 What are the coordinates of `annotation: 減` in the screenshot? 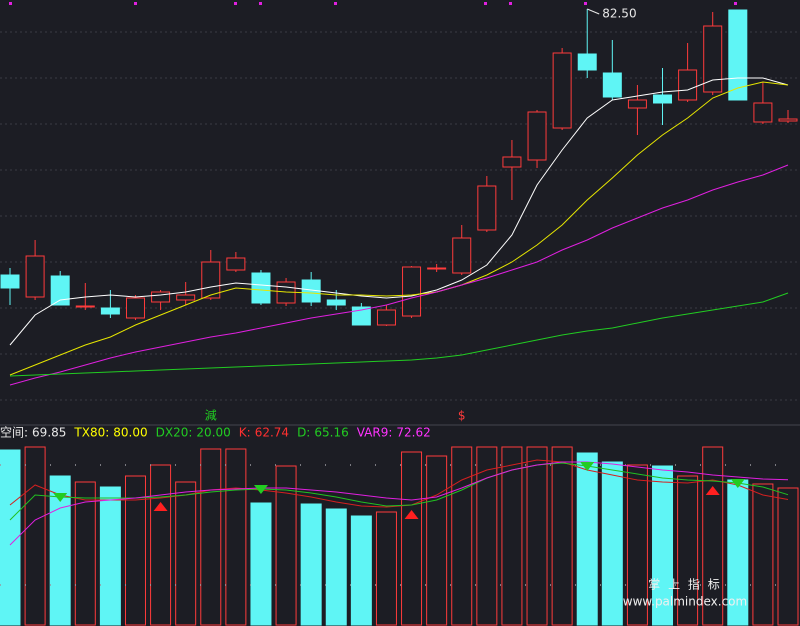 It's located at (211, 415).